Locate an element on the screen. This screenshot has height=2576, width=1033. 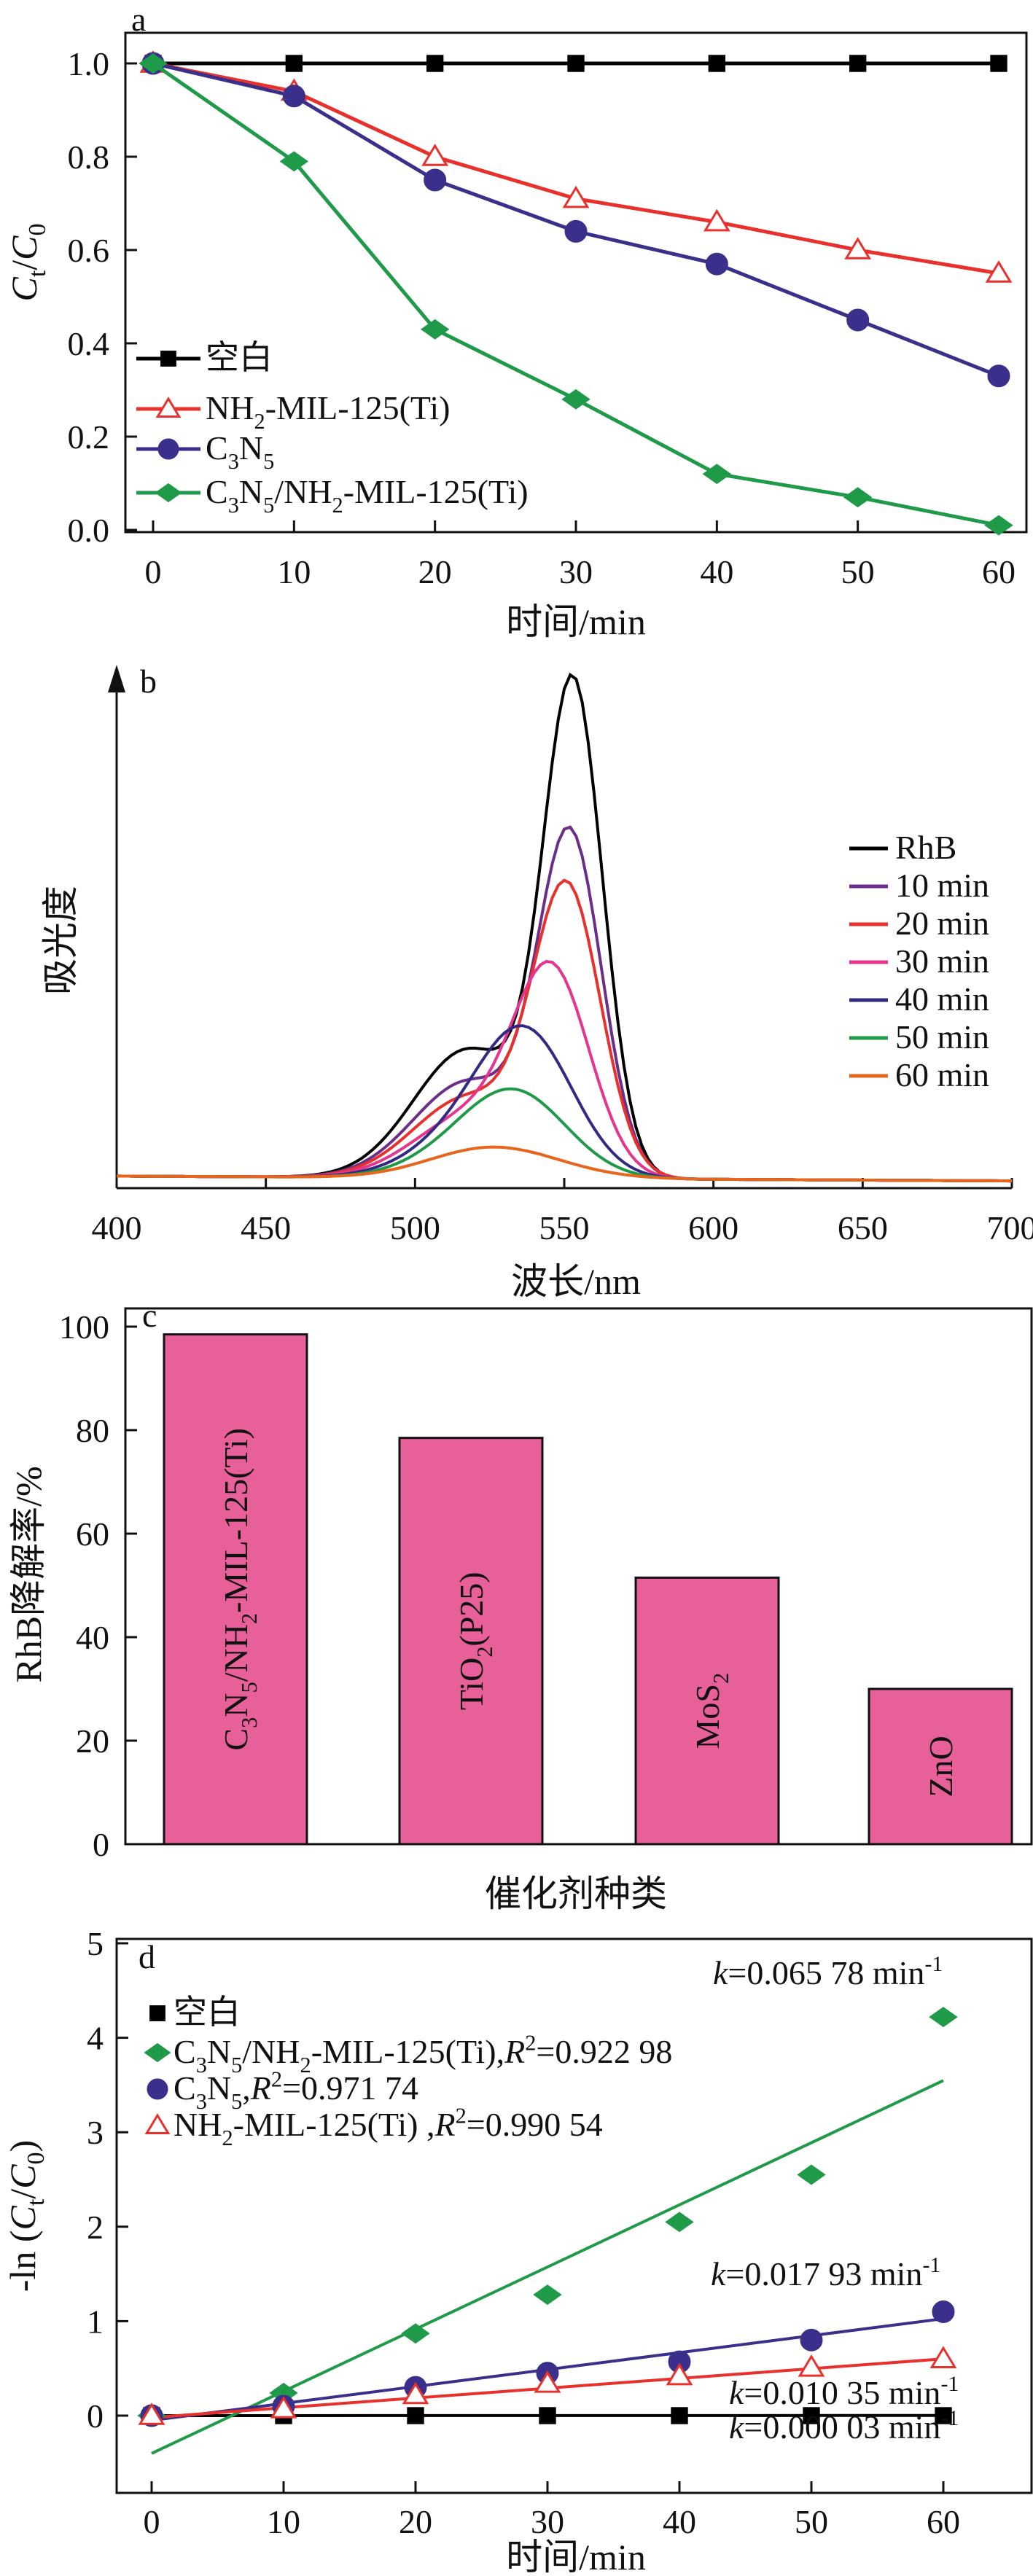
panel-a-ylabel: Ct/C0 is located at coordinates (27, 262).